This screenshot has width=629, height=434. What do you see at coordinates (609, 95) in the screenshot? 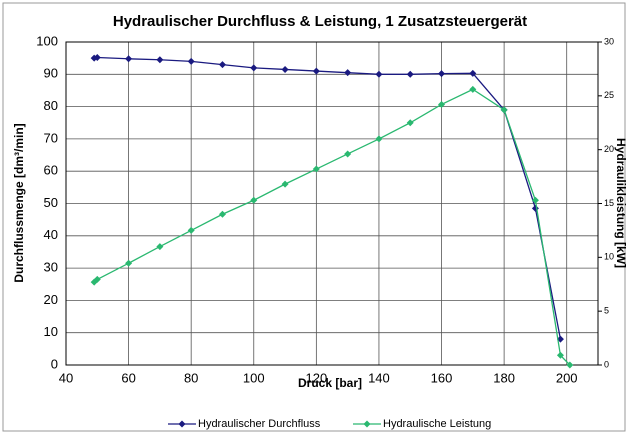
I see `y2-tick-label: 25` at bounding box center [609, 95].